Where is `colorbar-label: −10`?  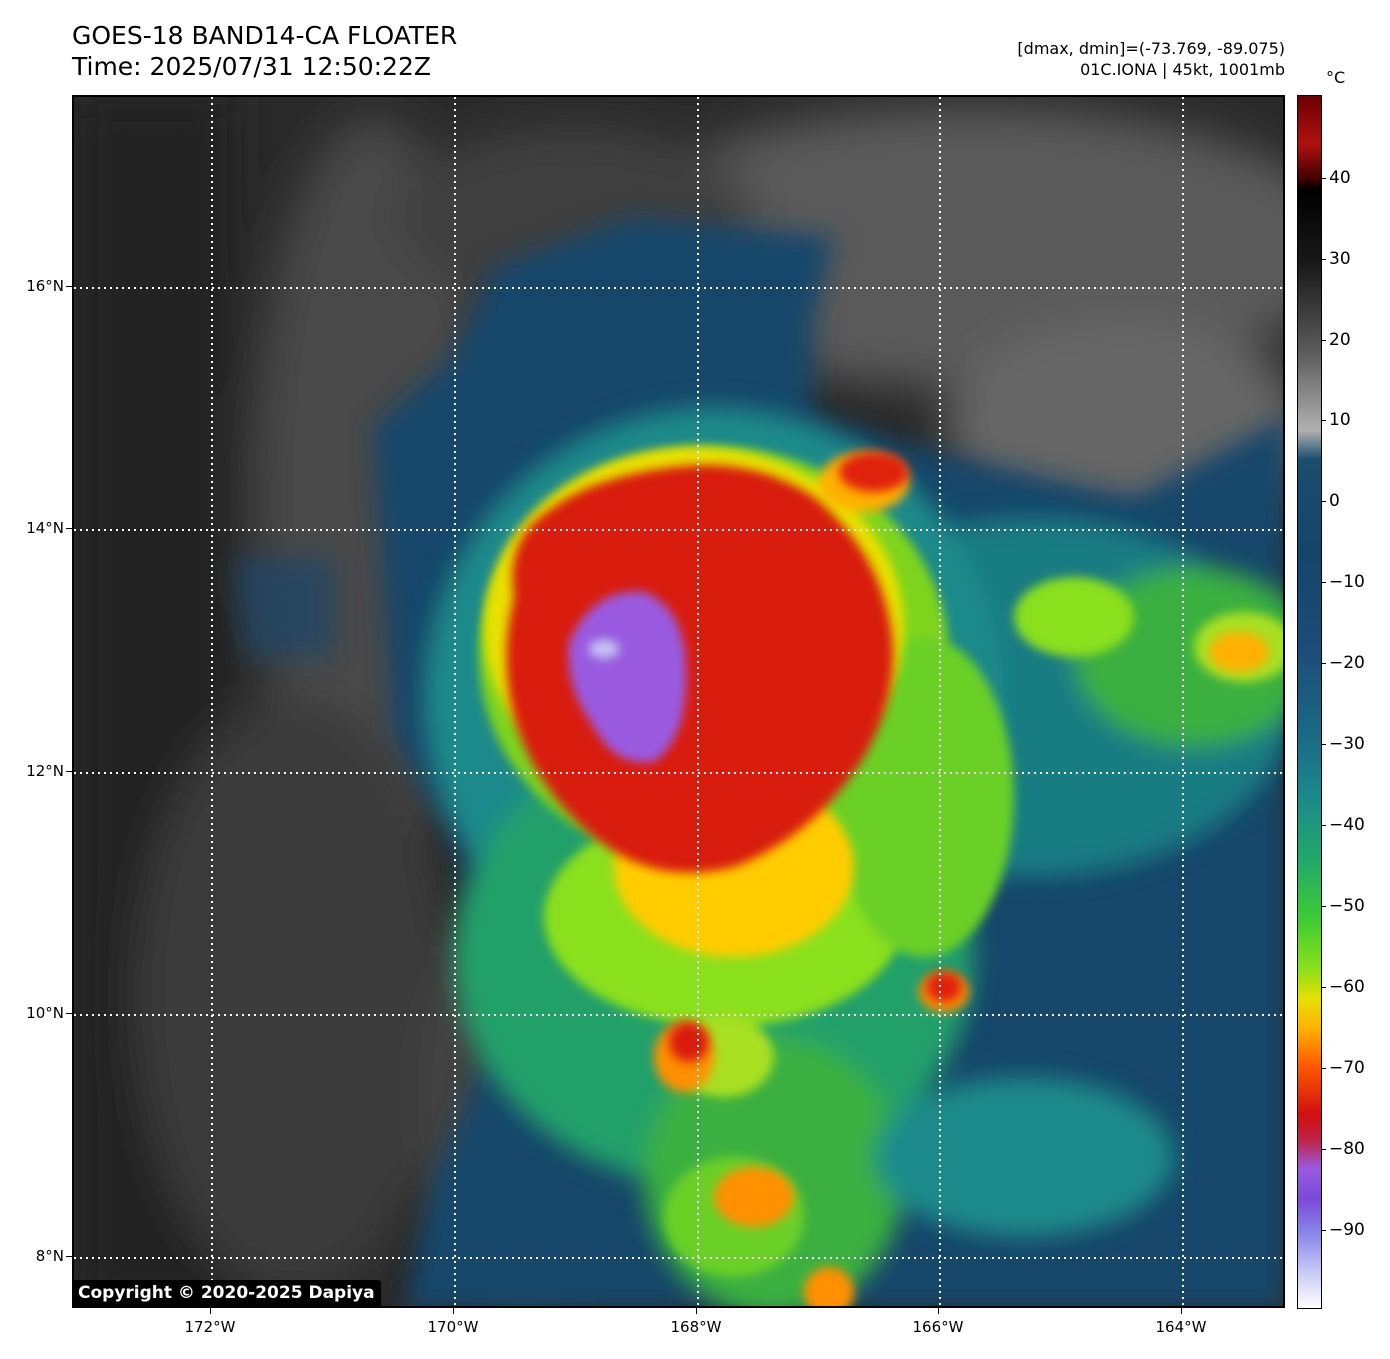 colorbar-label: −10 is located at coordinates (1347, 582).